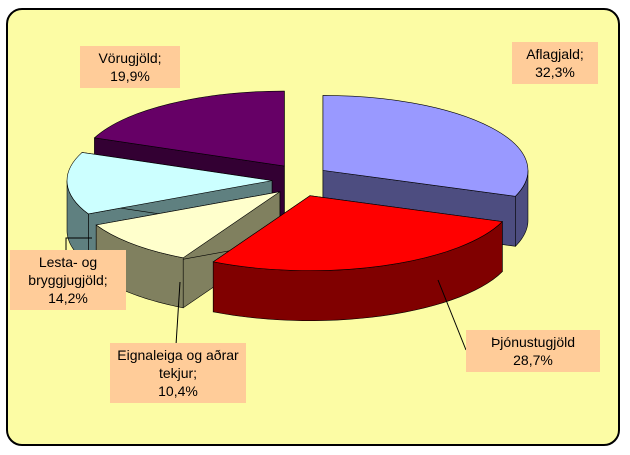  I want to click on data-label-text: Eignaleiga og aðrar tekjur;, so click(178, 364).